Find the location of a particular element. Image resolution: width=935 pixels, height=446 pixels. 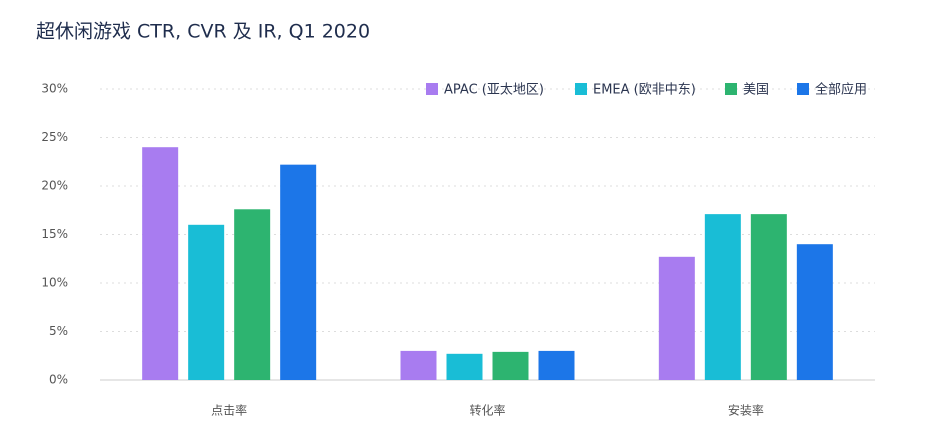

chart-title: 超休闲游戏 CTR, CVR 及 IR, Q1 2020 is located at coordinates (203, 32).